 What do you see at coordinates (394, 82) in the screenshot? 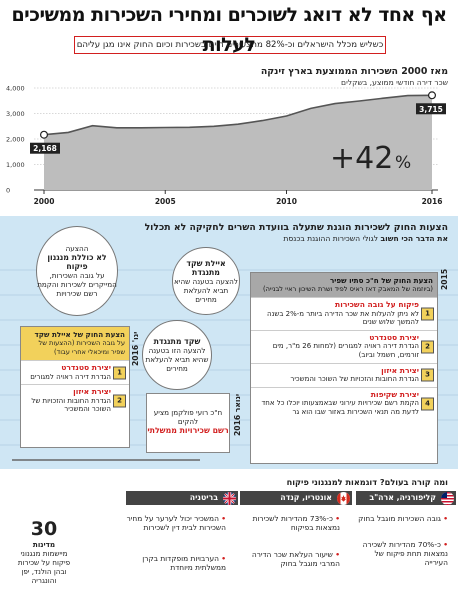
I see `chart-subtitle: שכר דירה חודשי ממוצע, בשקלים` at bounding box center [394, 82].